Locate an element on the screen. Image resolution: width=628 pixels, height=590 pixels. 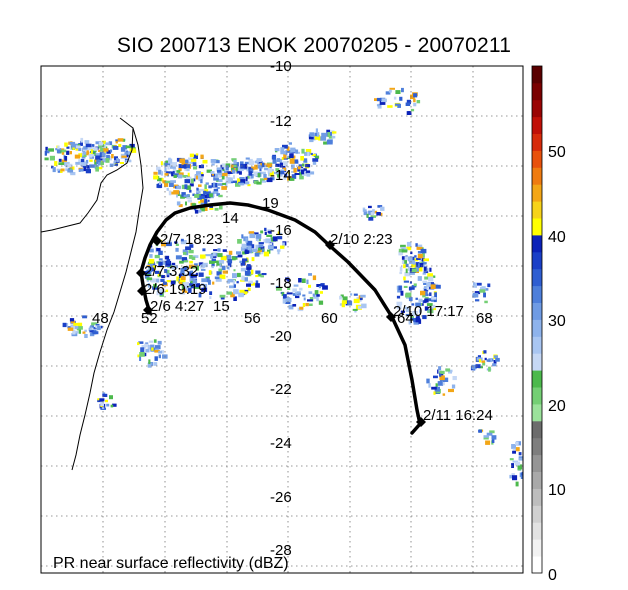
track-marker is located at coordinates (148, 310).